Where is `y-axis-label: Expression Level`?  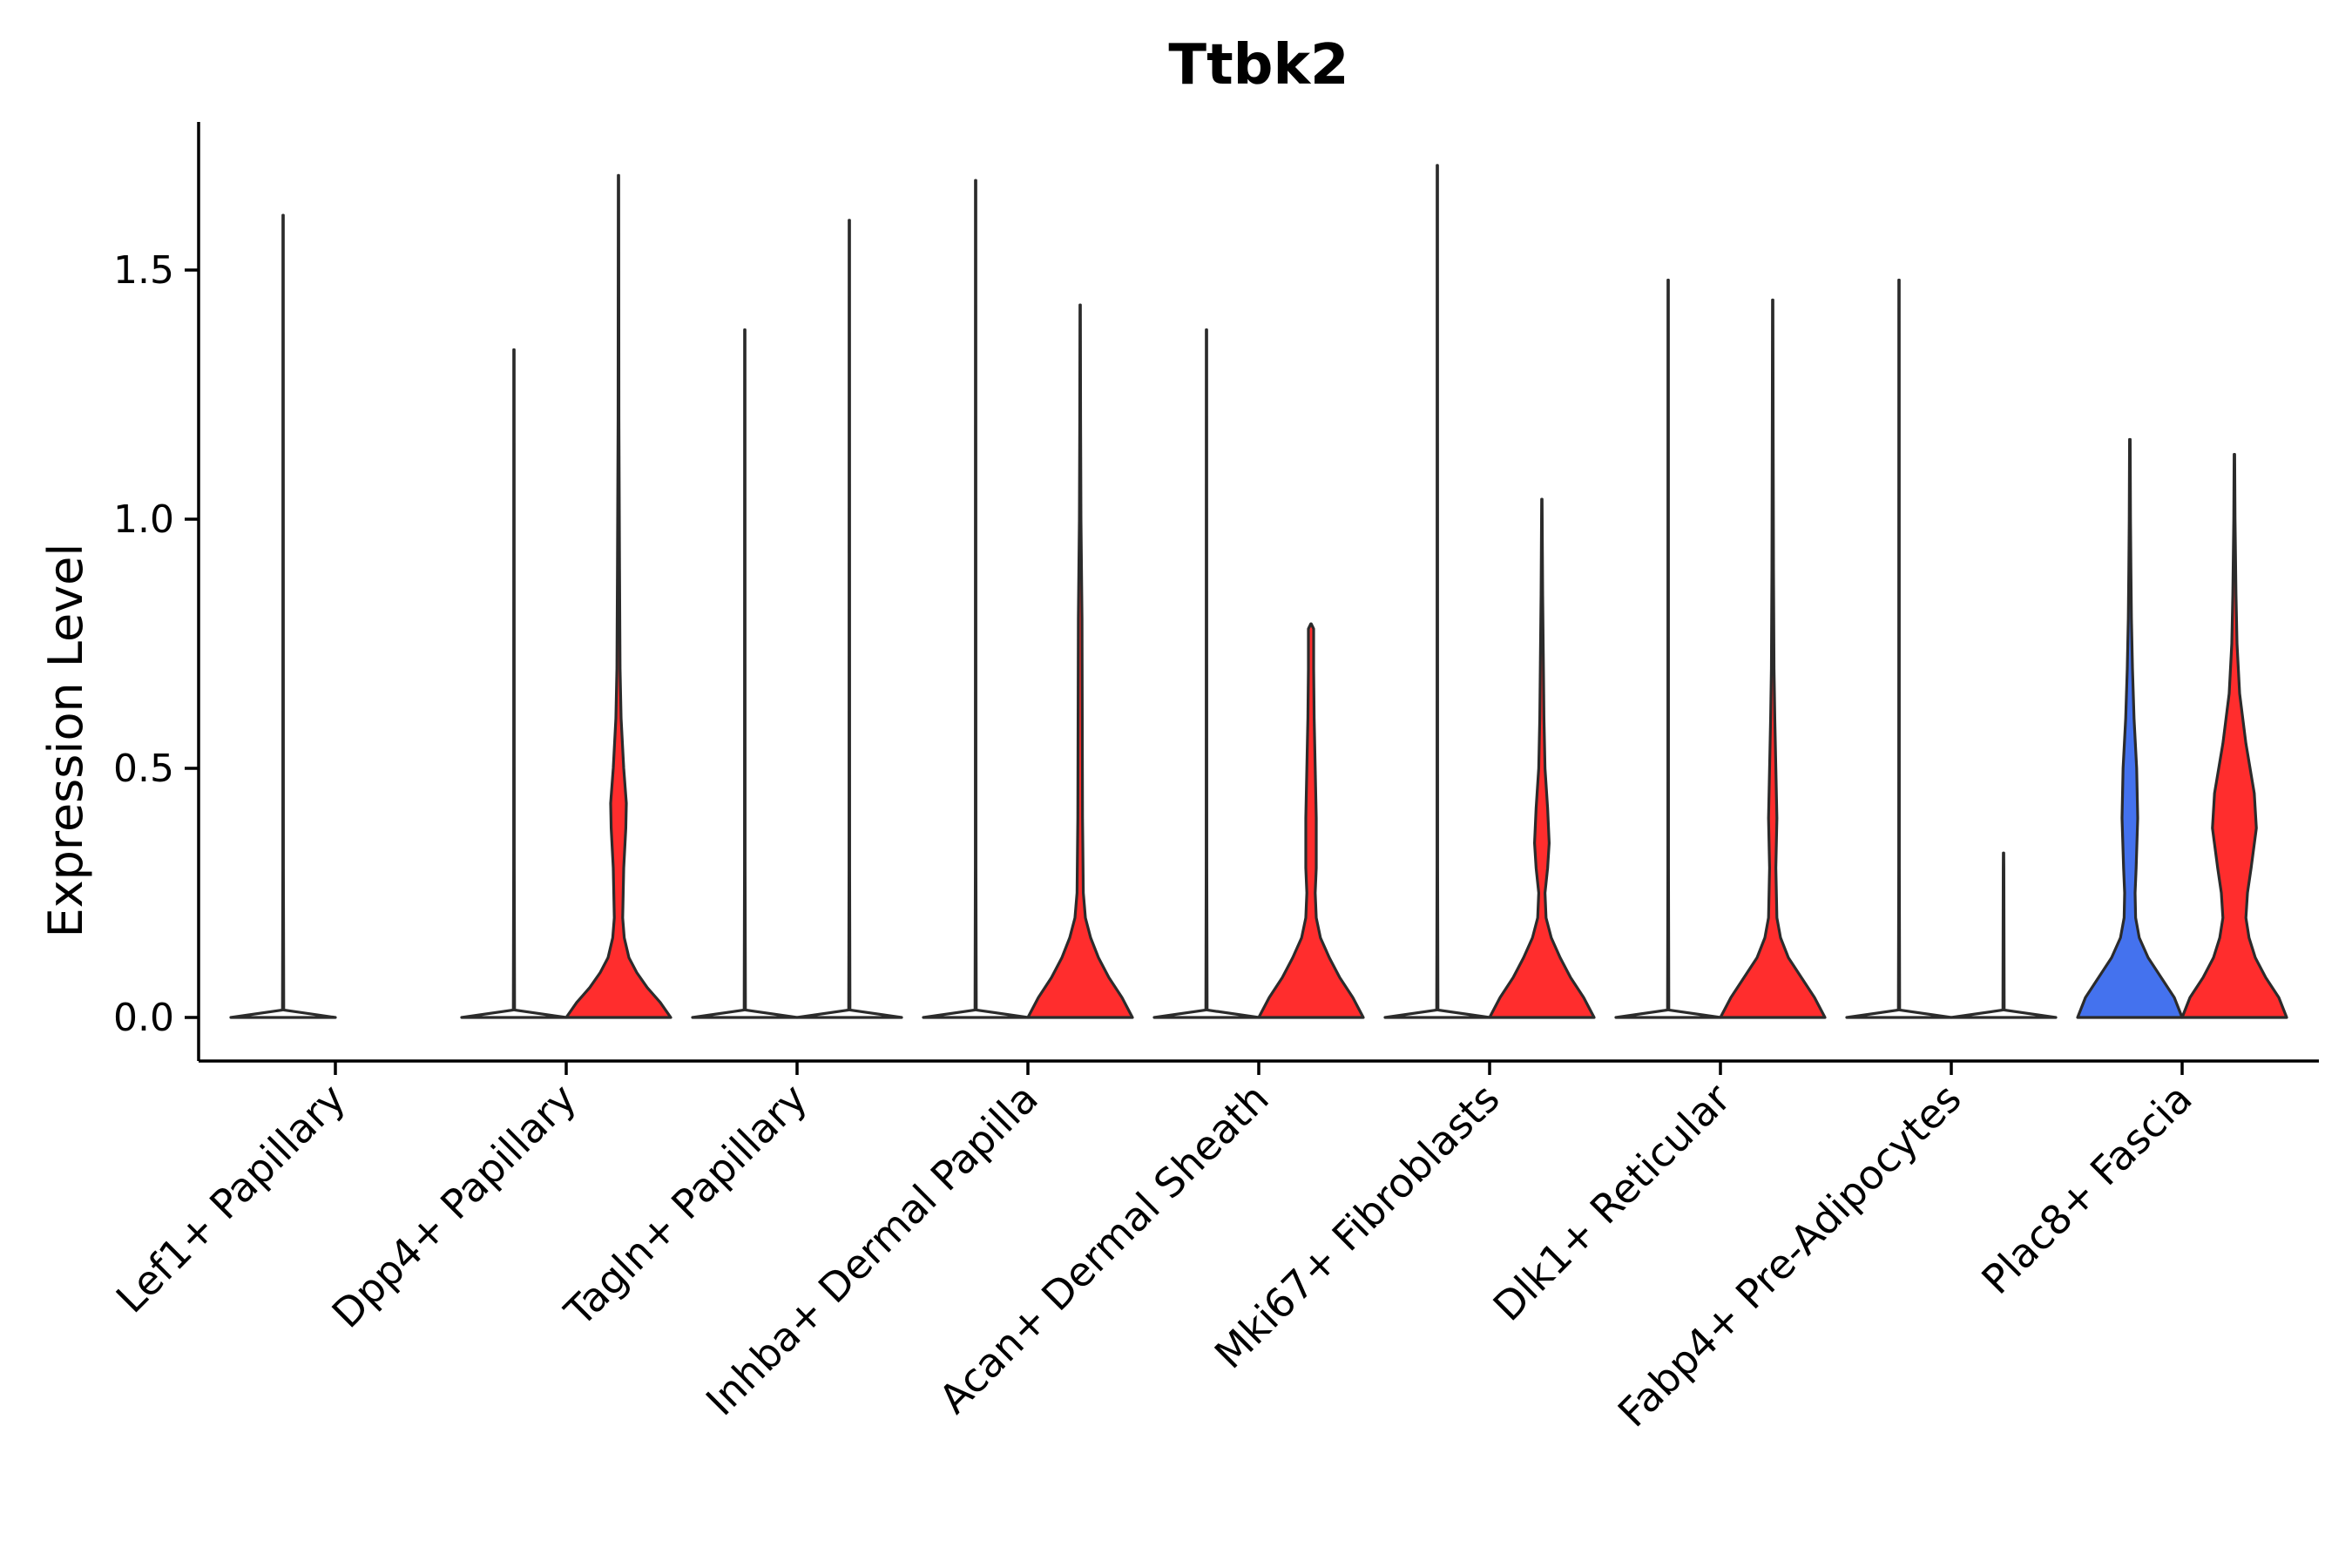 y-axis-label: Expression Level is located at coordinates (66, 741).